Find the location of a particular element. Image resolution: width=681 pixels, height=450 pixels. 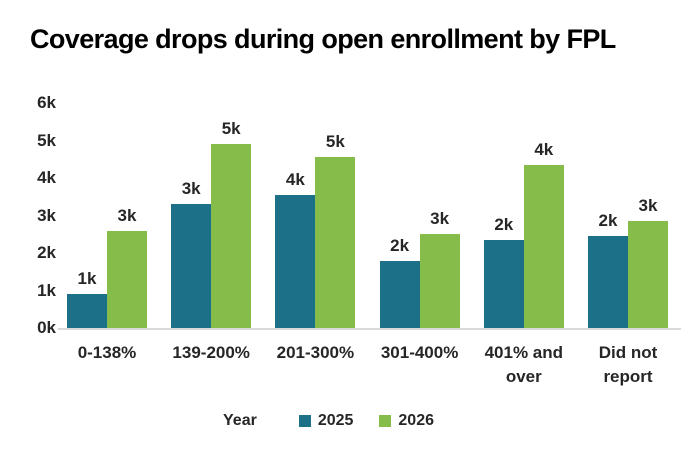

y-tick-3k: 3k is located at coordinates (46, 215).